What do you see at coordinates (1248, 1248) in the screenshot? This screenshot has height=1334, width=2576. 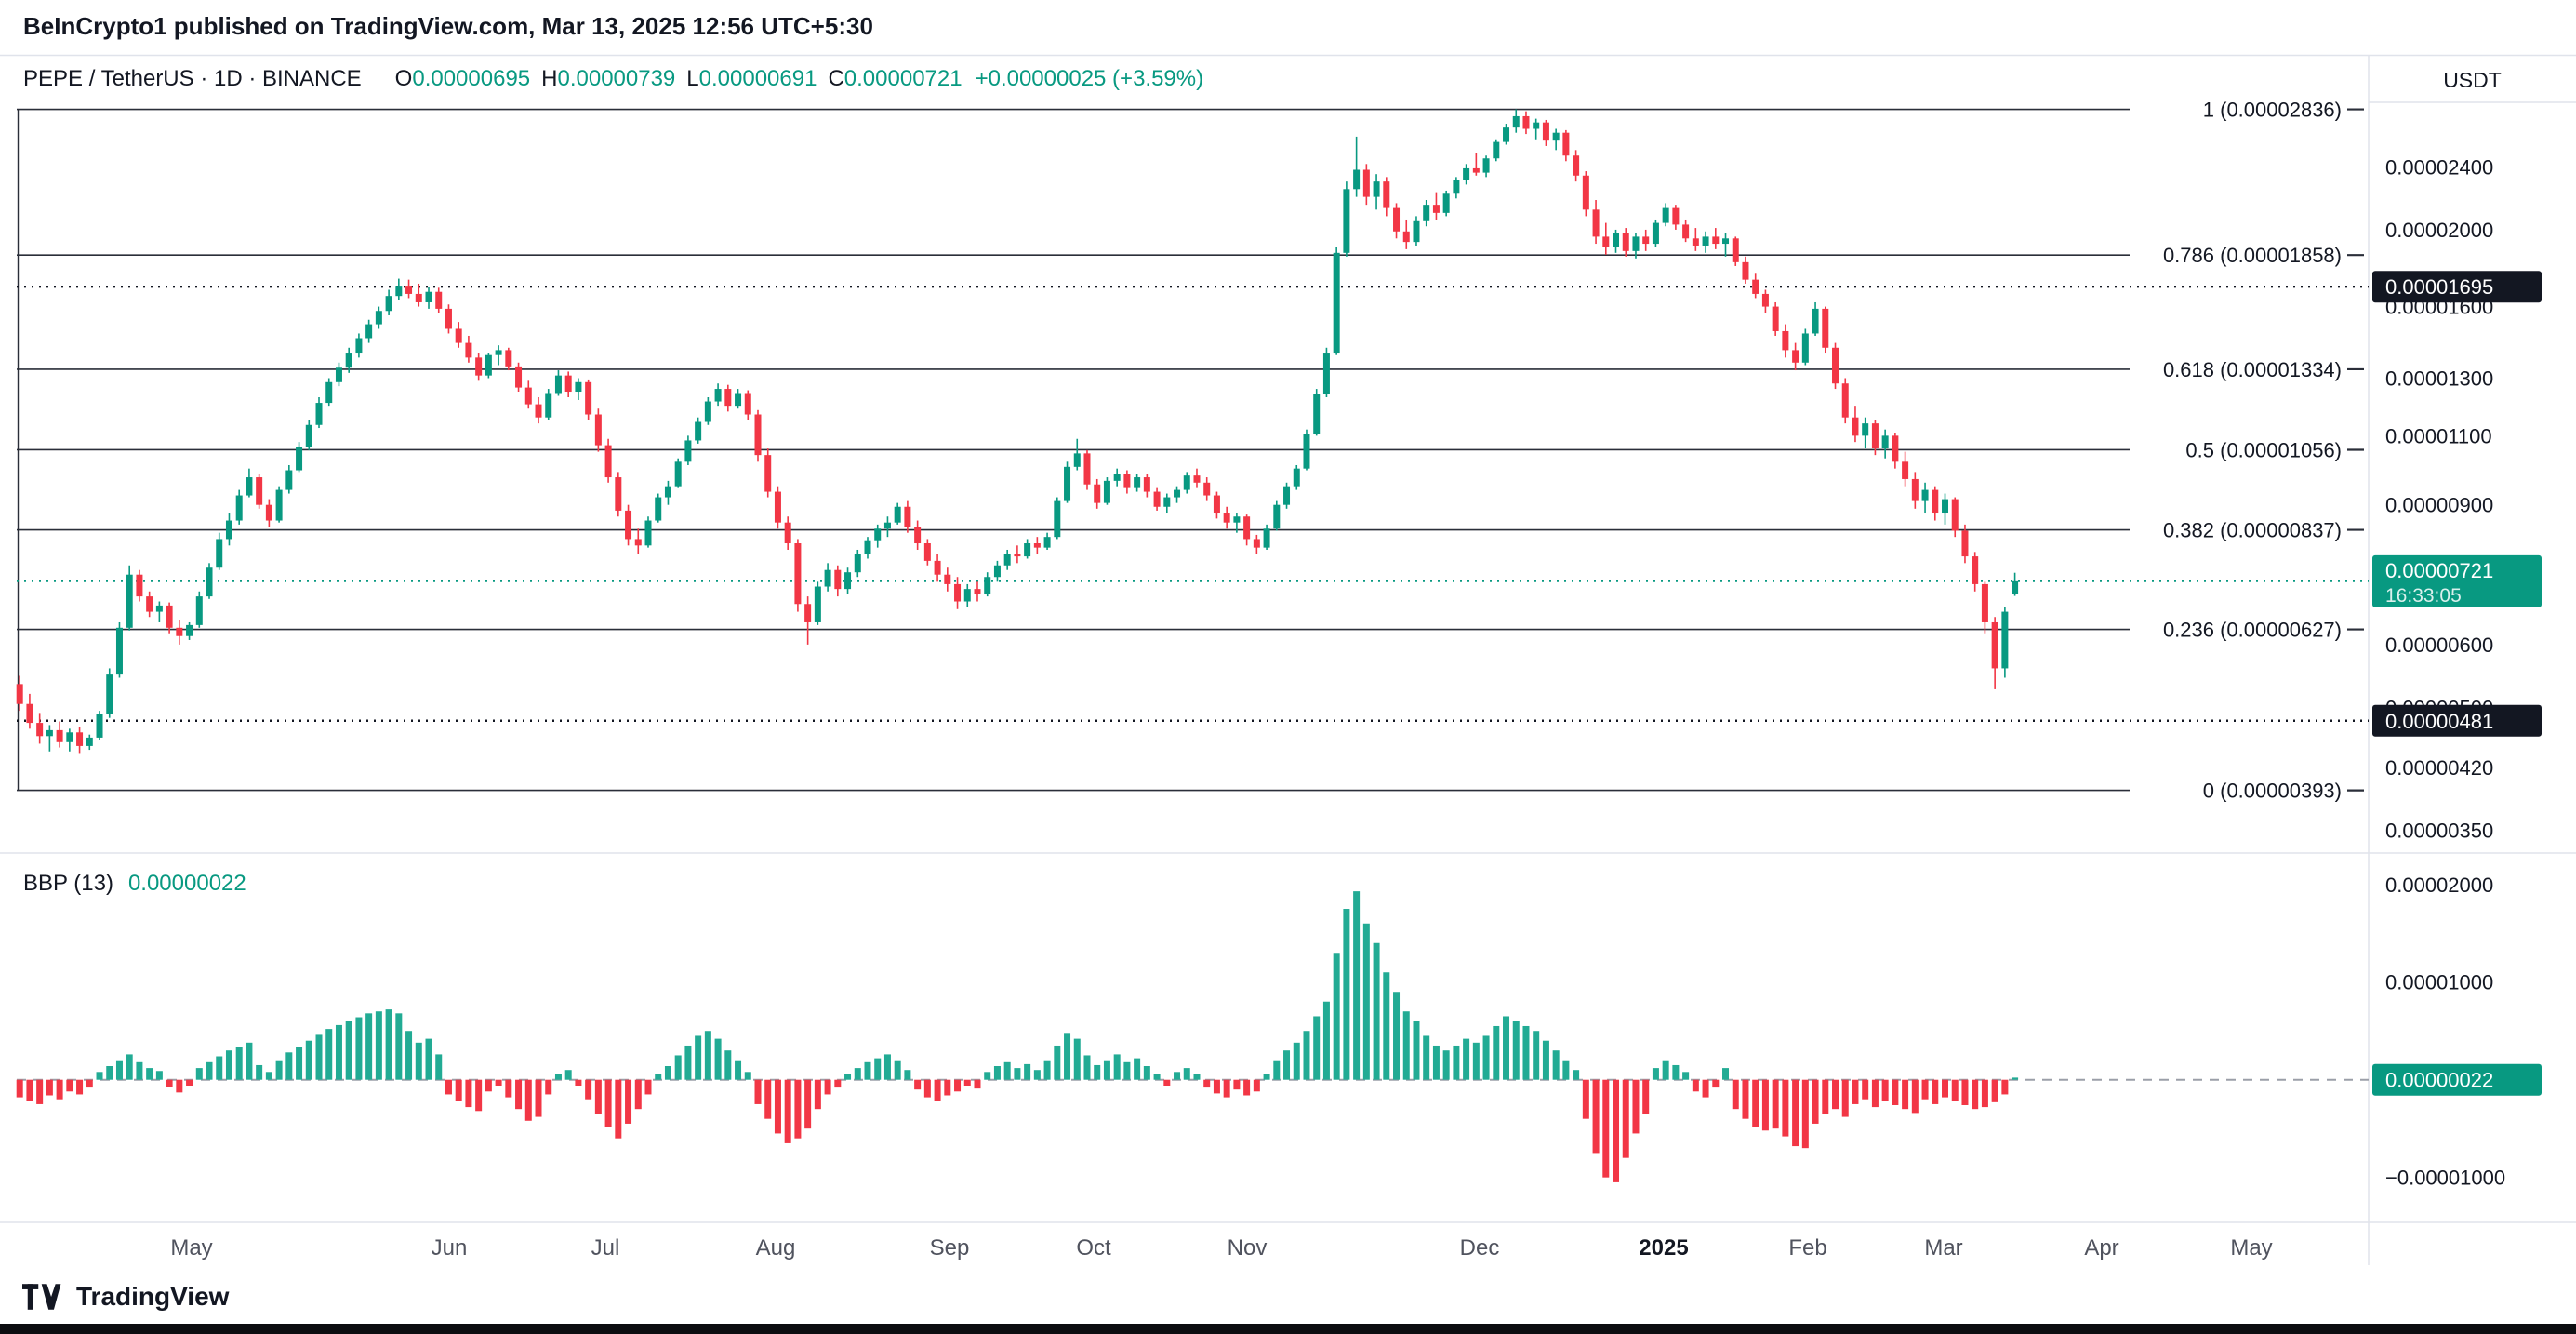 I see `svg-text: Nov` at bounding box center [1248, 1248].